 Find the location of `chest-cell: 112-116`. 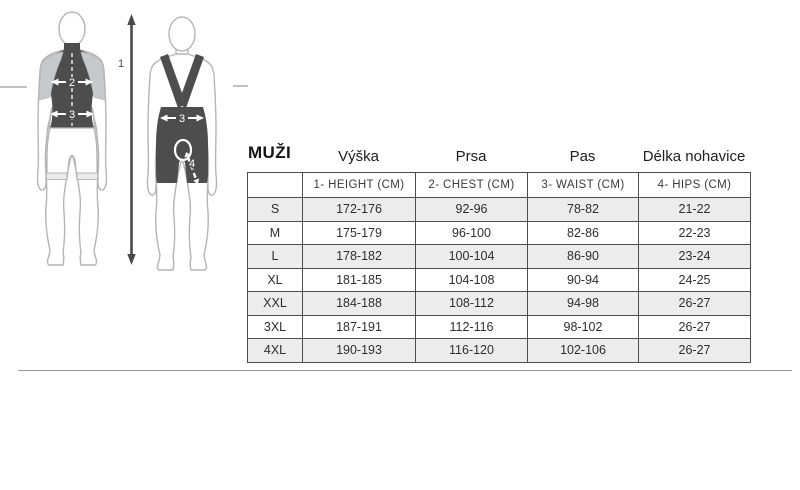

chest-cell: 112-116 is located at coordinates (471, 326).